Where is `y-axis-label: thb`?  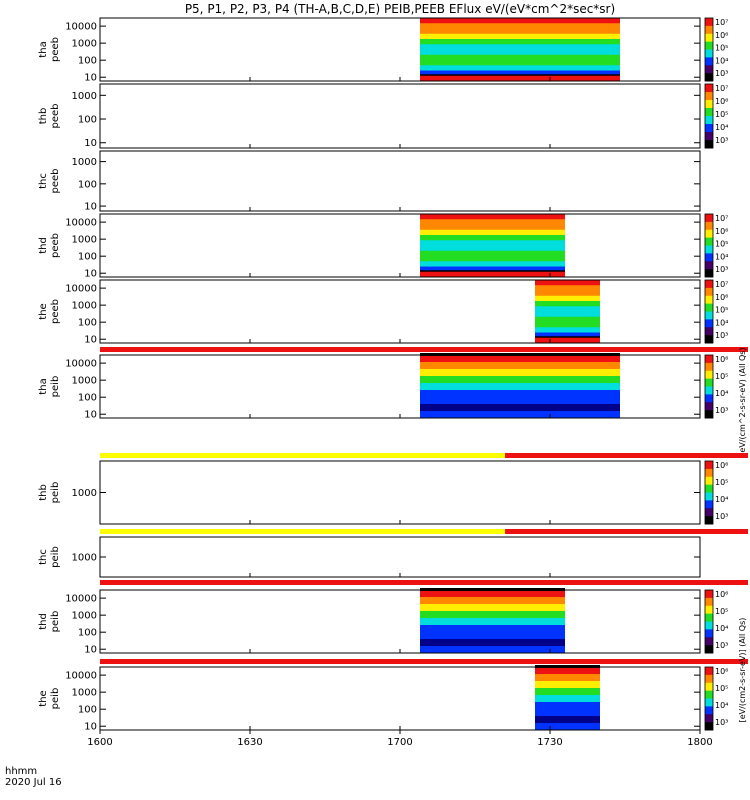 y-axis-label: thb is located at coordinates (43, 116).